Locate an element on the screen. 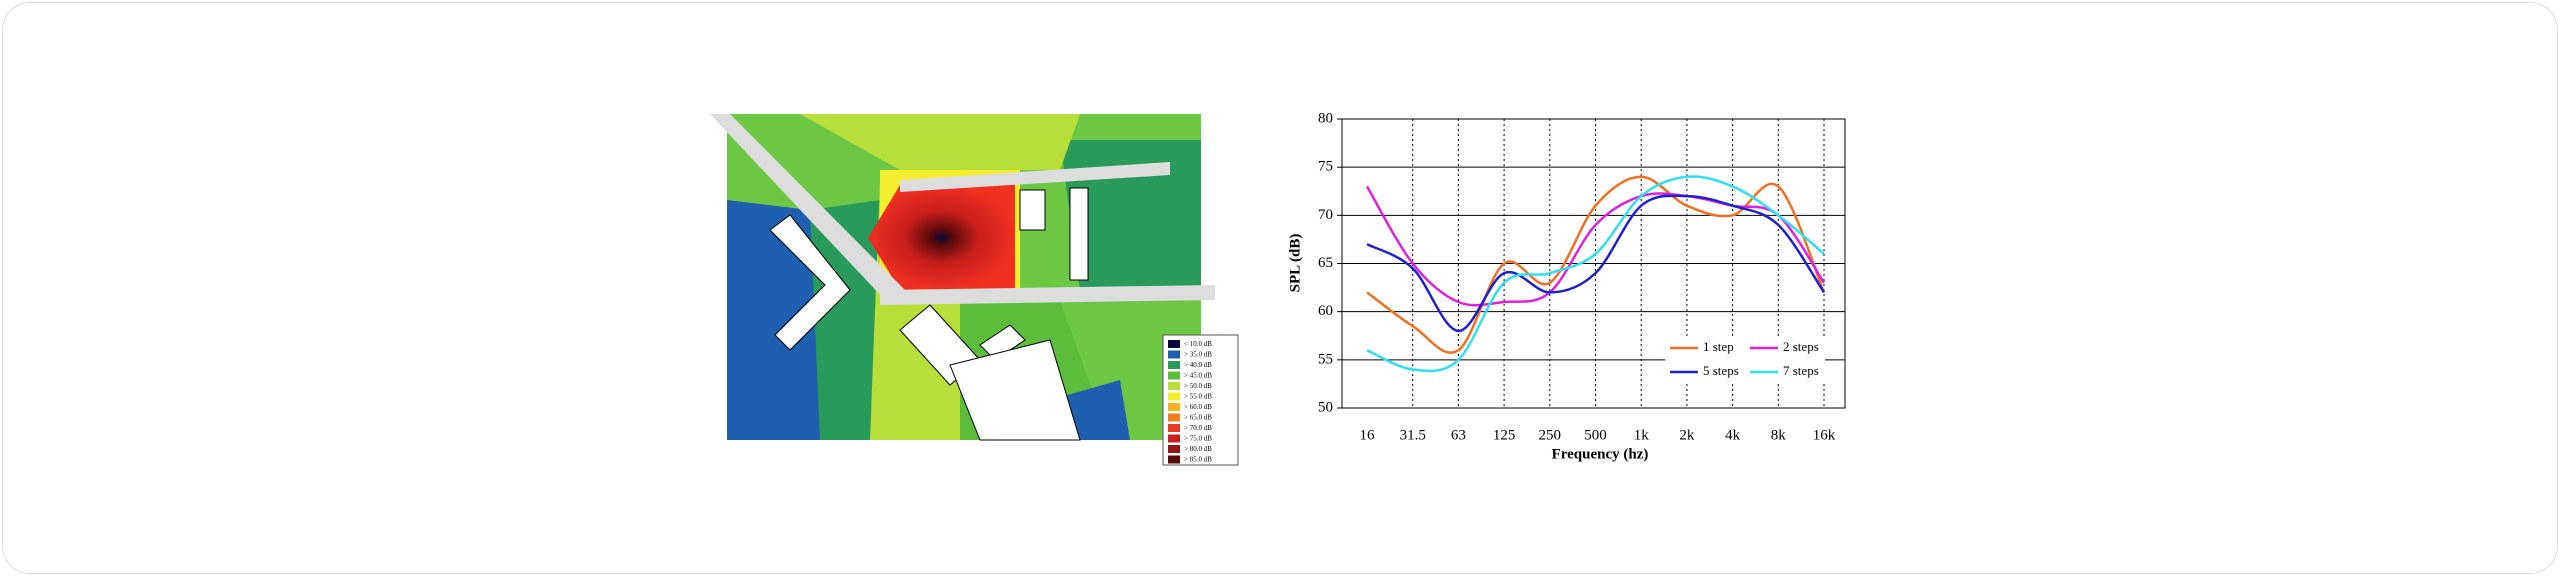  legend-label: > 60.0 dB is located at coordinates (1198, 407).